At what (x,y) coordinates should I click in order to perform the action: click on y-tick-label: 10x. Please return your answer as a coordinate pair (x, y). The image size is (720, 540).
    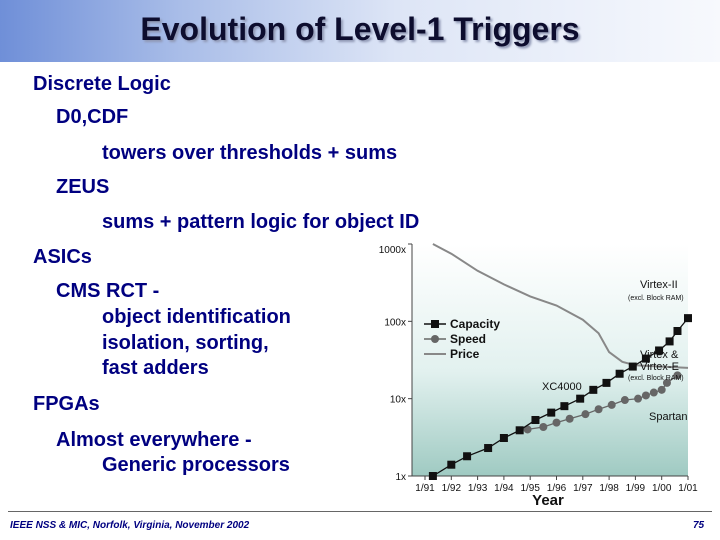
    Looking at the image, I should click on (398, 400).